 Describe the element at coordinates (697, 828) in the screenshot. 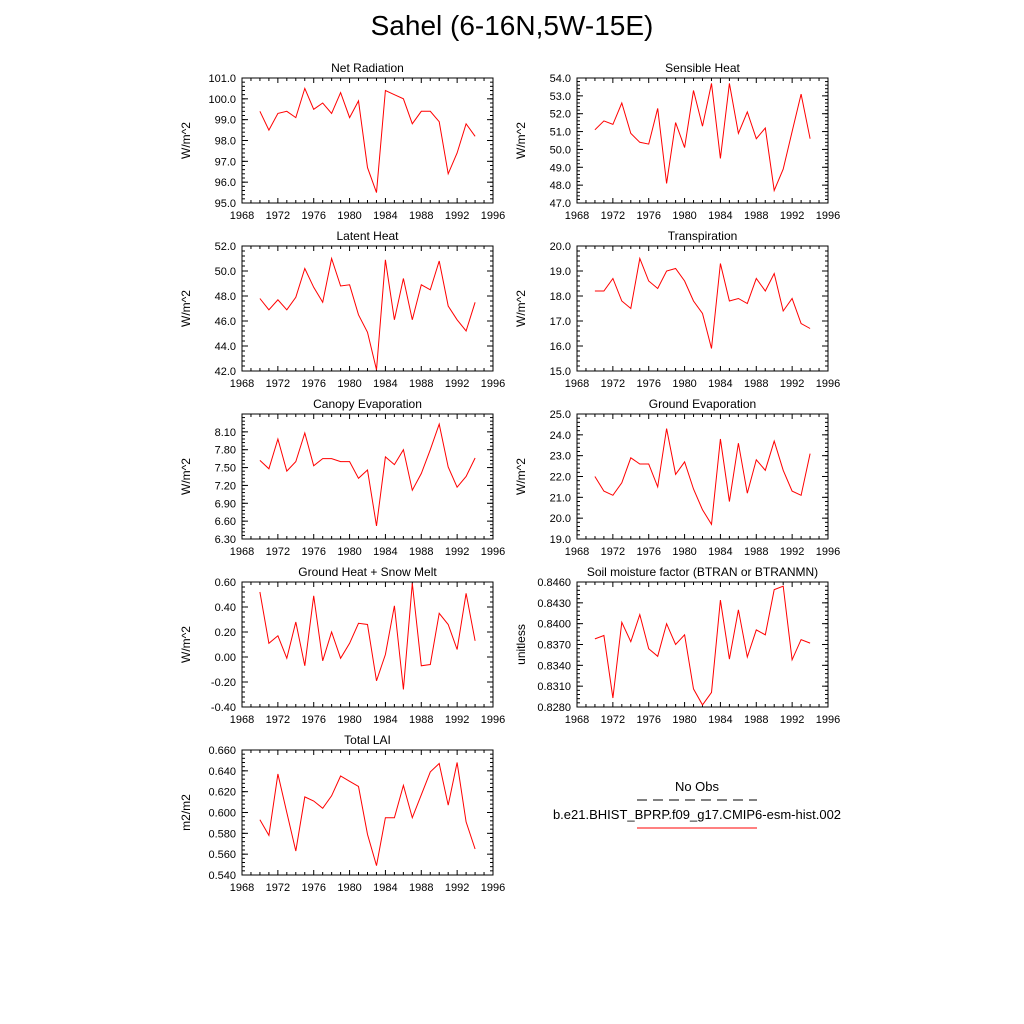

I see `legend-model-line` at that location.